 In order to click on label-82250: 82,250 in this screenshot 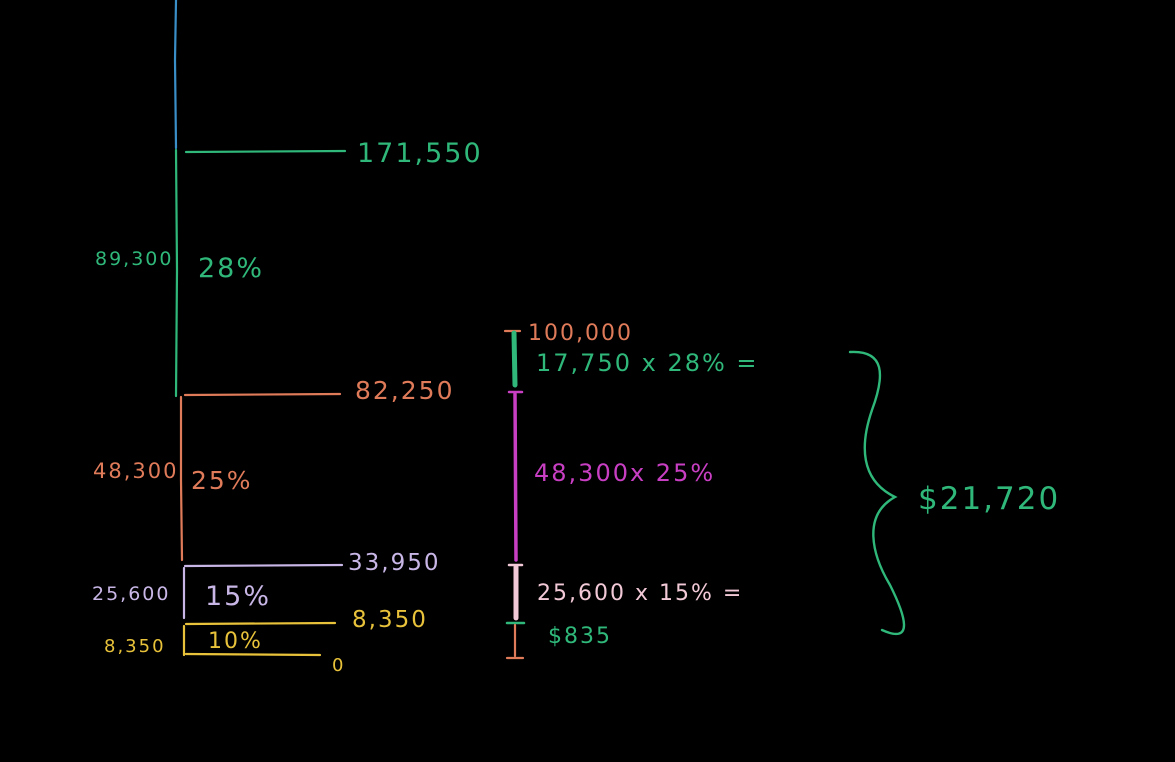, I will do `click(404, 390)`.